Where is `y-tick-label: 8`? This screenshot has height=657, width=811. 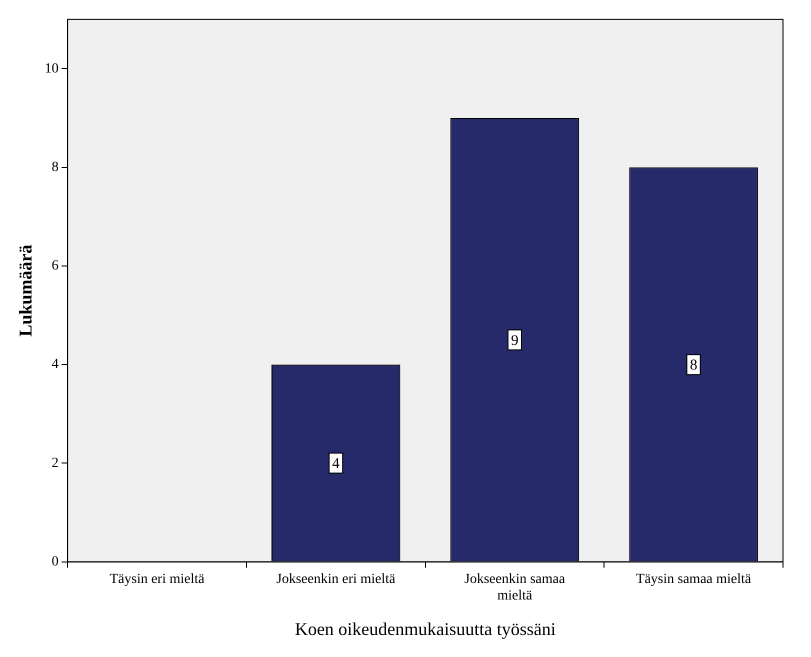
y-tick-label: 8 is located at coordinates (55, 167).